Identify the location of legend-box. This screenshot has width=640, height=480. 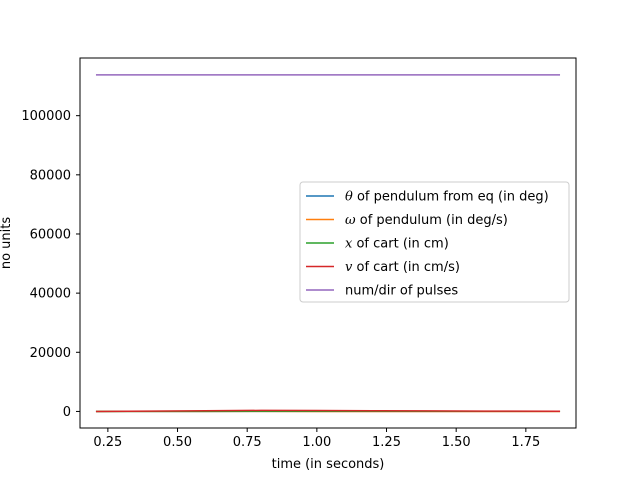
(434, 242).